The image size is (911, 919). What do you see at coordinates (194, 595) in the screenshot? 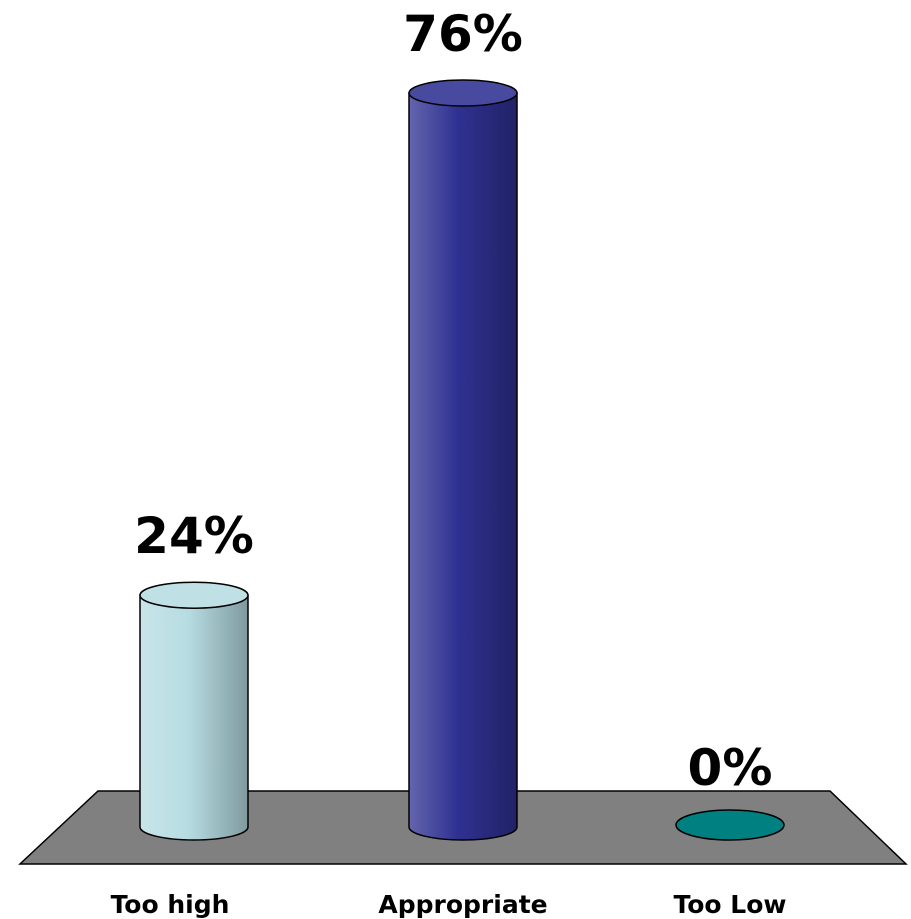
I see `bar-top-too-high` at bounding box center [194, 595].